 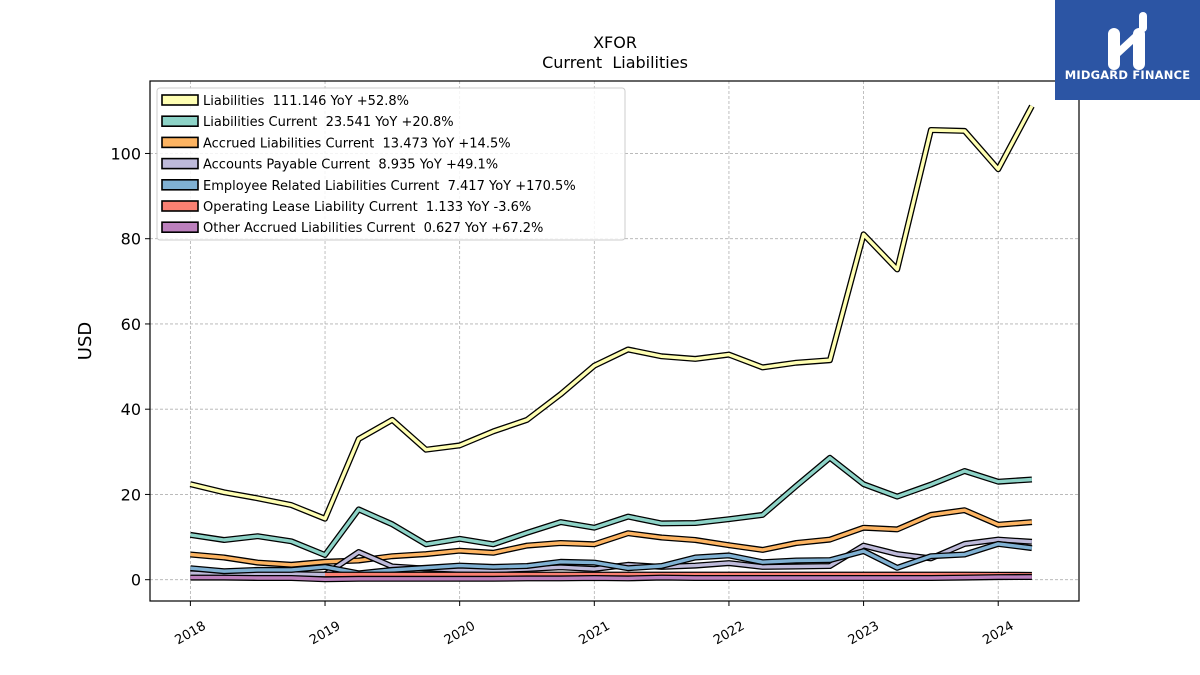 What do you see at coordinates (864, 634) in the screenshot?
I see `x-tick-label: 2023` at bounding box center [864, 634].